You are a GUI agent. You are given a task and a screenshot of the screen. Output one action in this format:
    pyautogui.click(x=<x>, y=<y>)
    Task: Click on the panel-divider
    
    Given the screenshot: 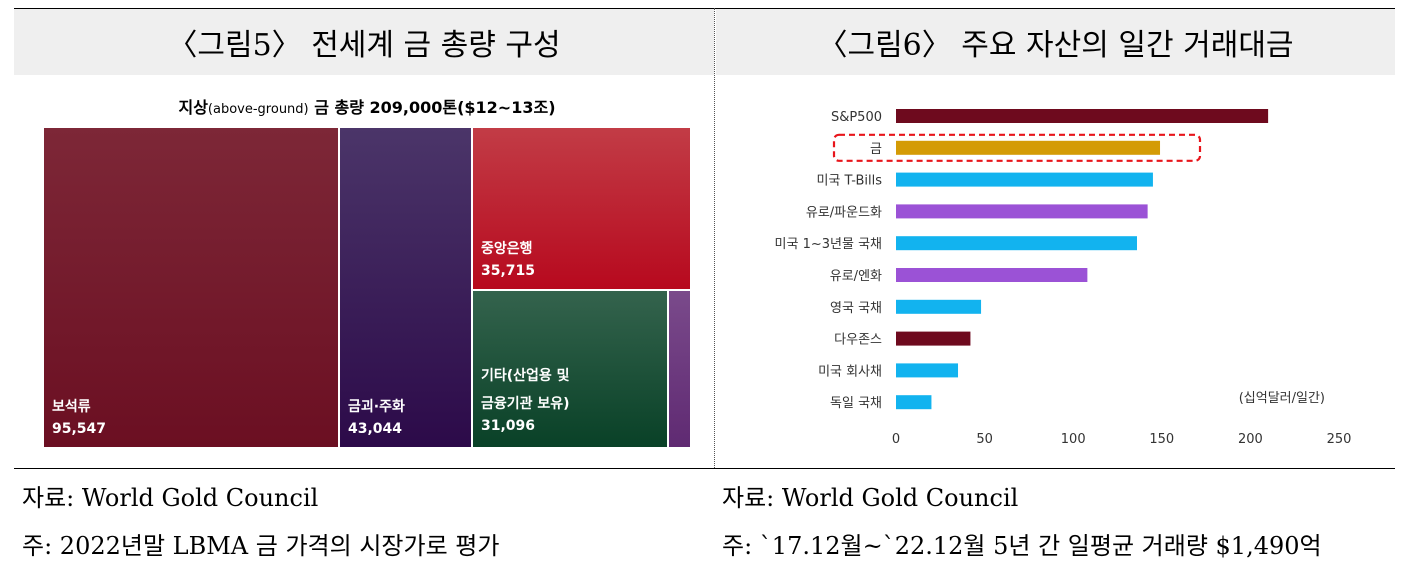 What is the action you would take?
    pyautogui.click(x=714, y=238)
    